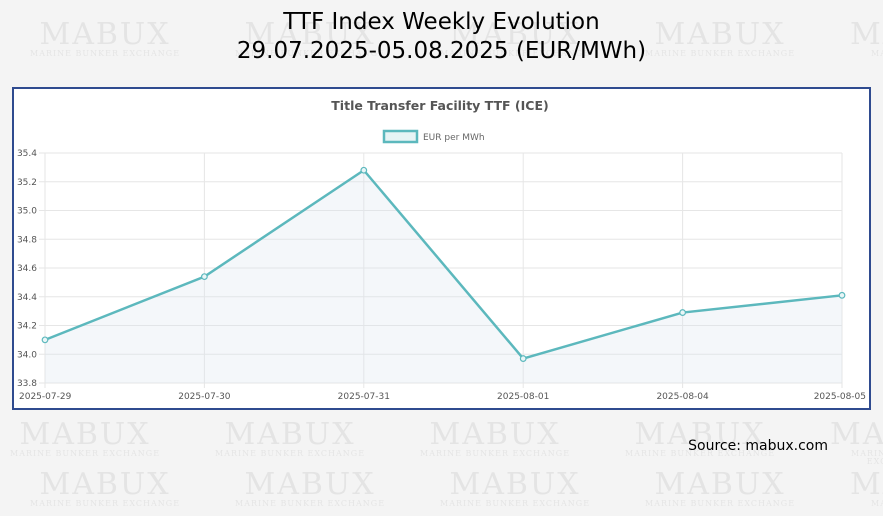 The width and height of the screenshot is (883, 516). I want to click on x-tick-label: 2025-08-01, so click(523, 397).